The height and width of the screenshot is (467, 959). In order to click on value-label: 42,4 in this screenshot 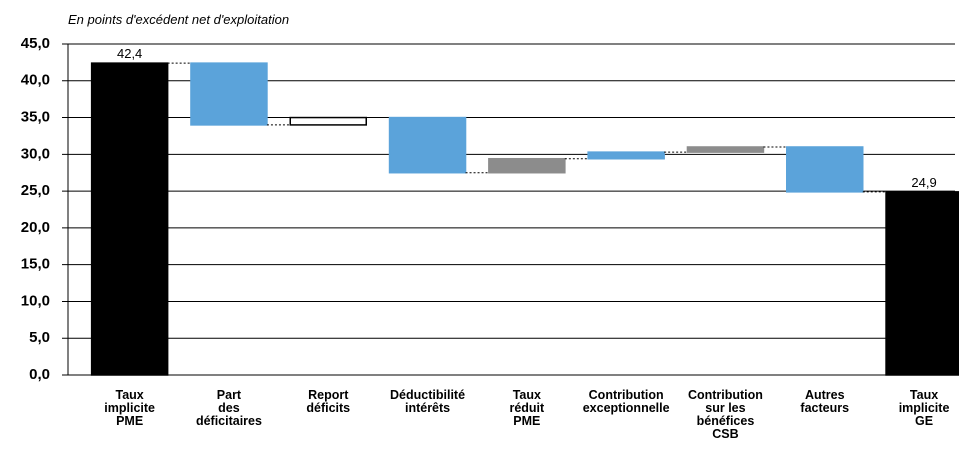, I will do `click(129, 53)`.